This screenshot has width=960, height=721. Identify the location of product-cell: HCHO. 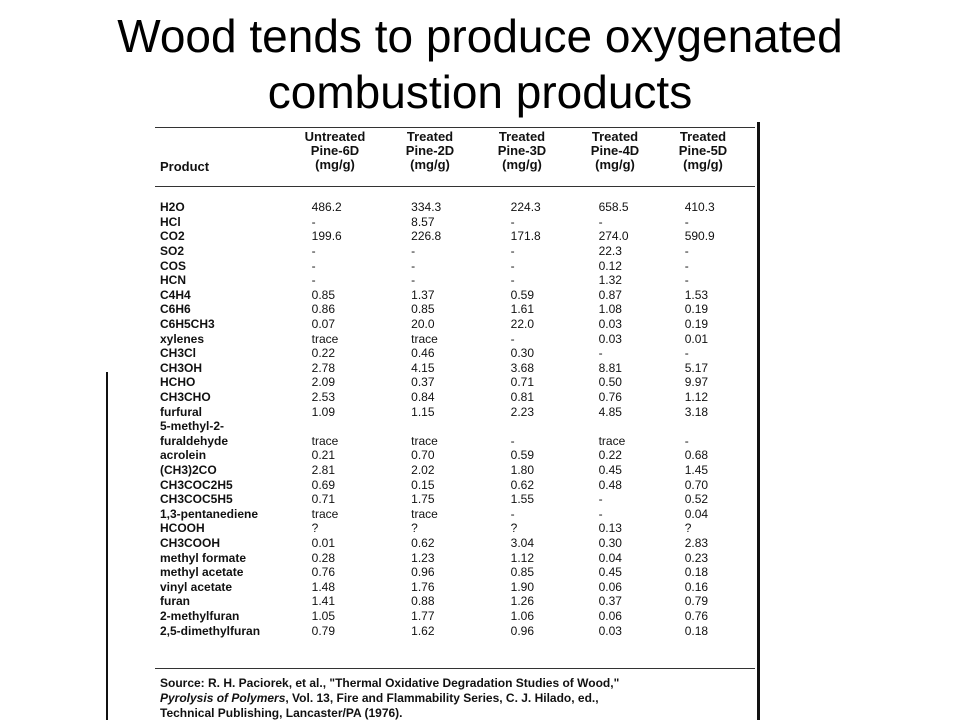
(178, 382).